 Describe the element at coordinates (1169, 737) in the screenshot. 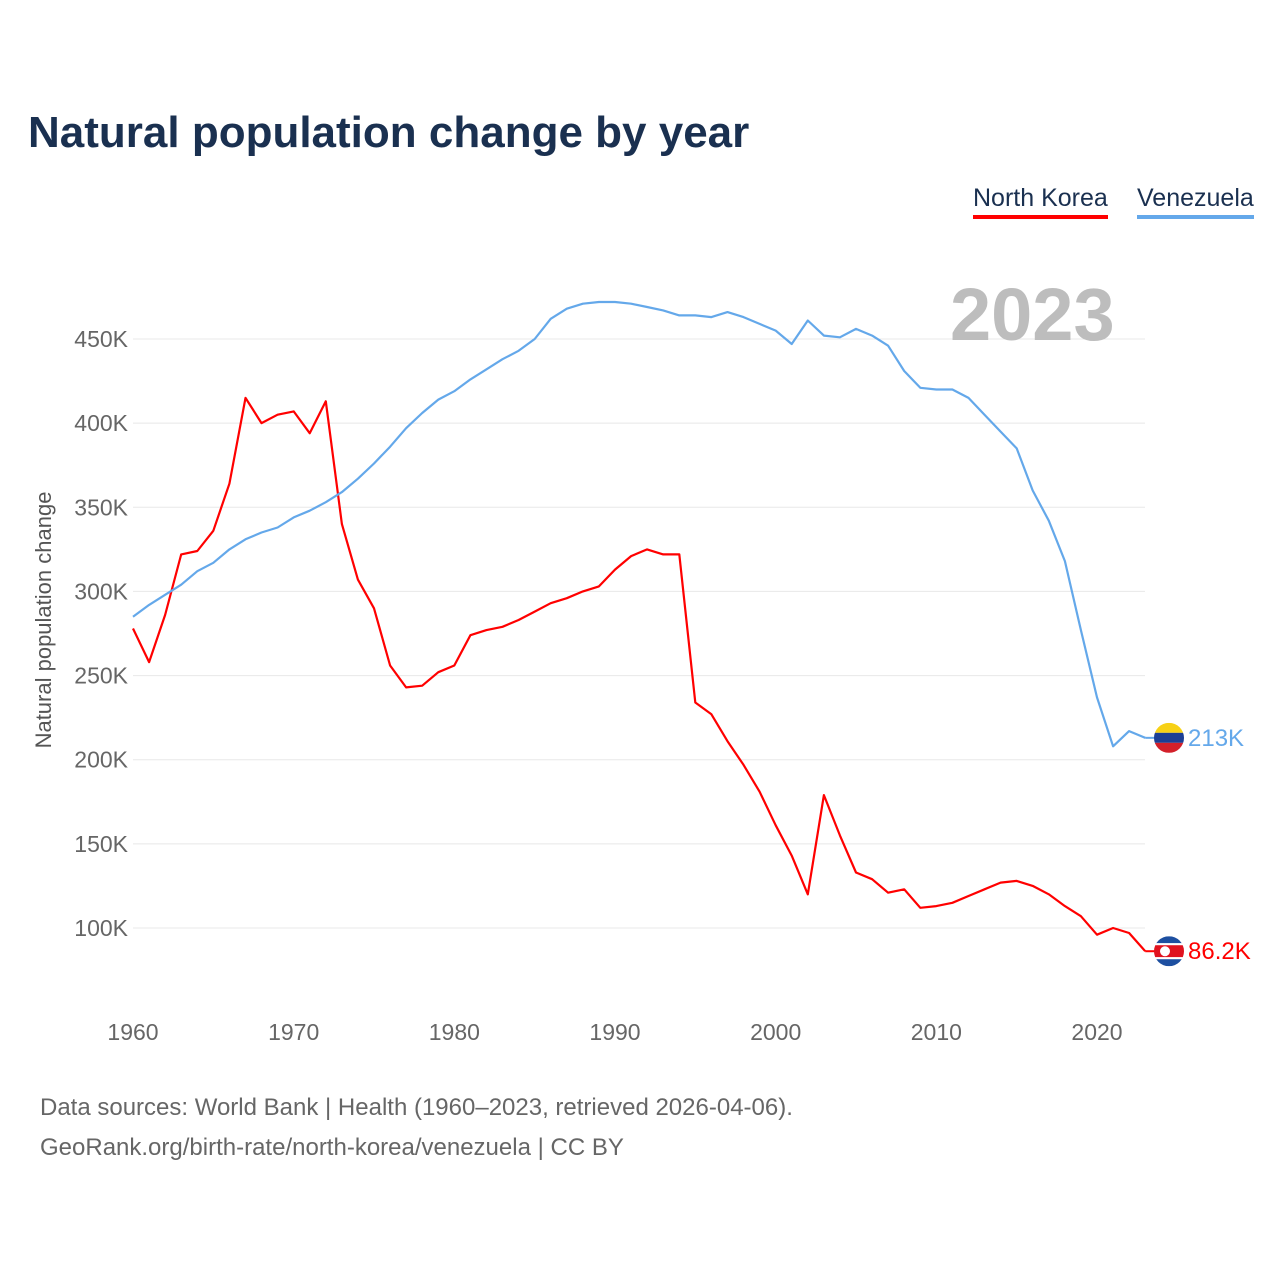

I see `venezuela-flag-icon` at that location.